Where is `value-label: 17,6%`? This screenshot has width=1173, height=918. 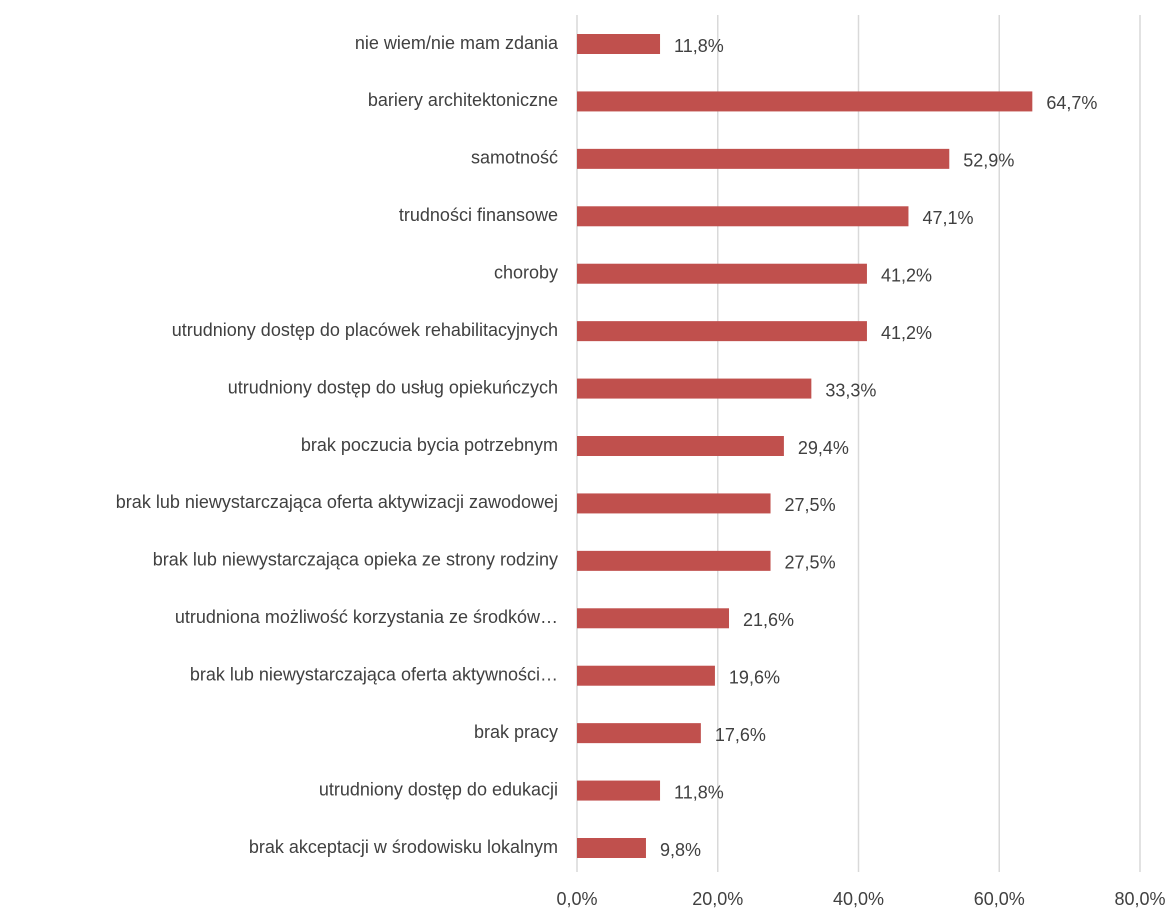
value-label: 17,6% is located at coordinates (740, 735).